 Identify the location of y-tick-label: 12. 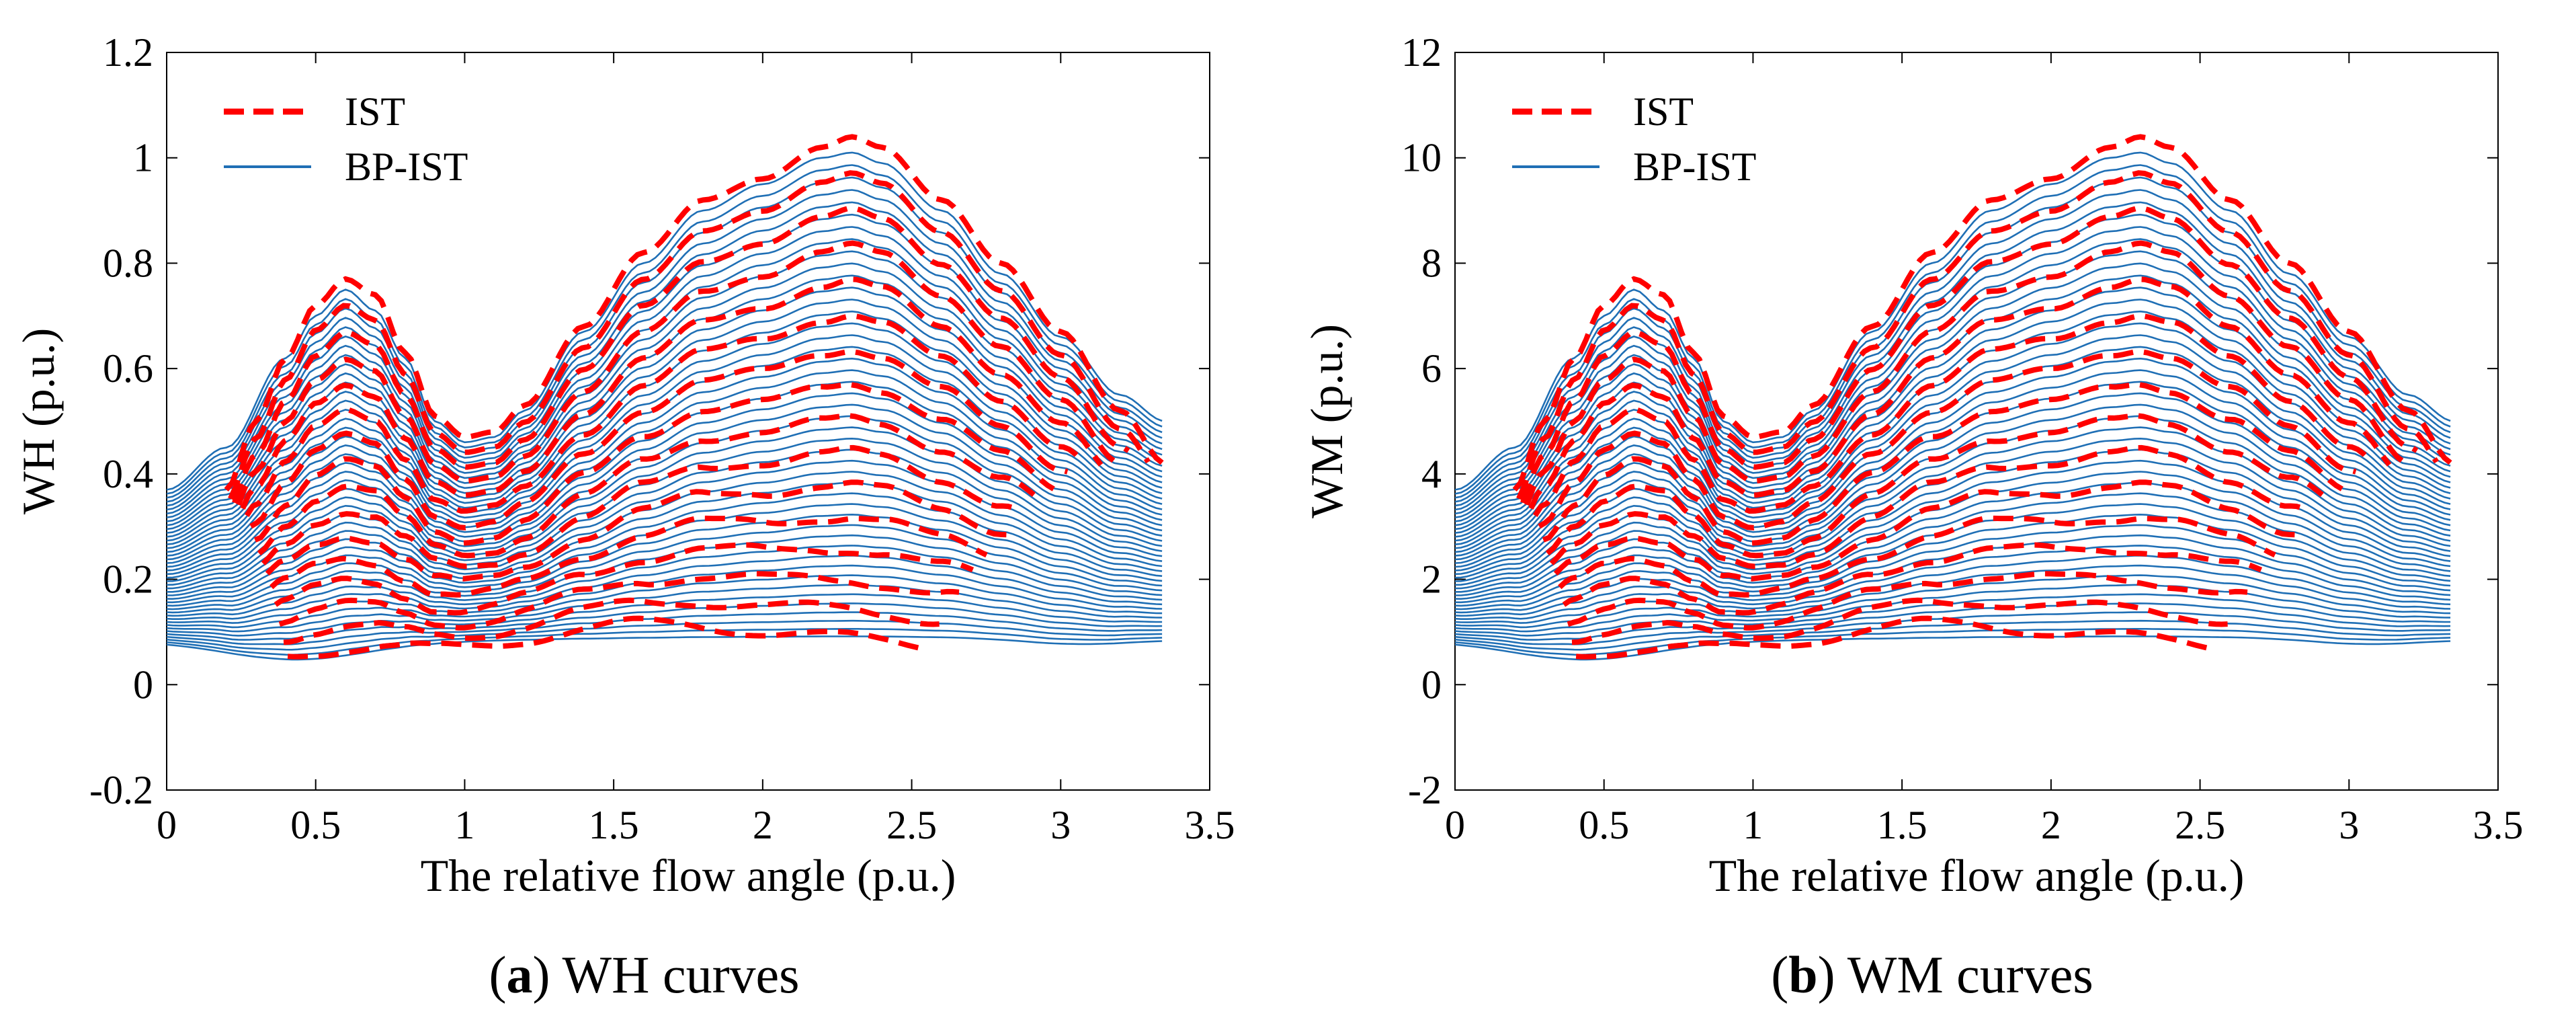
(1421, 52).